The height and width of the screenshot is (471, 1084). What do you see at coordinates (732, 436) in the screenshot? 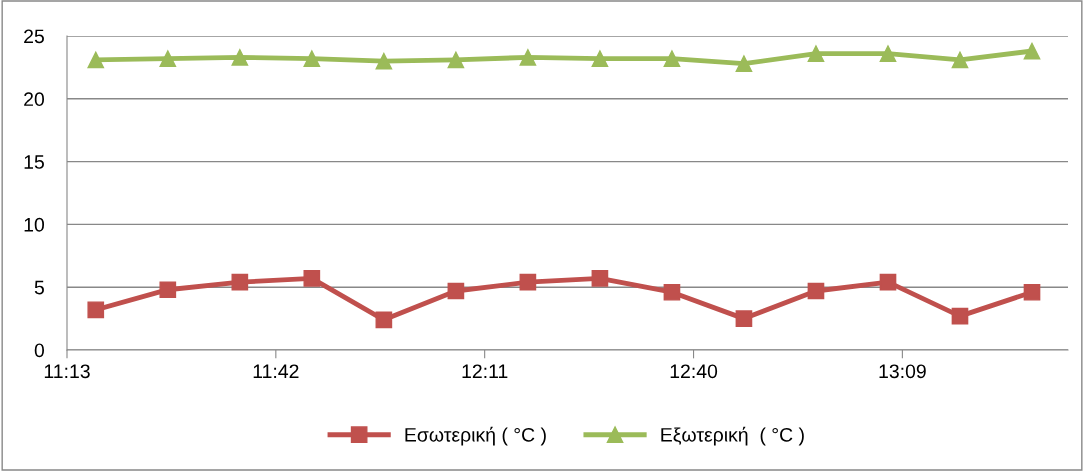
I see `legend-label: Εξωτερική ( °C )` at bounding box center [732, 436].